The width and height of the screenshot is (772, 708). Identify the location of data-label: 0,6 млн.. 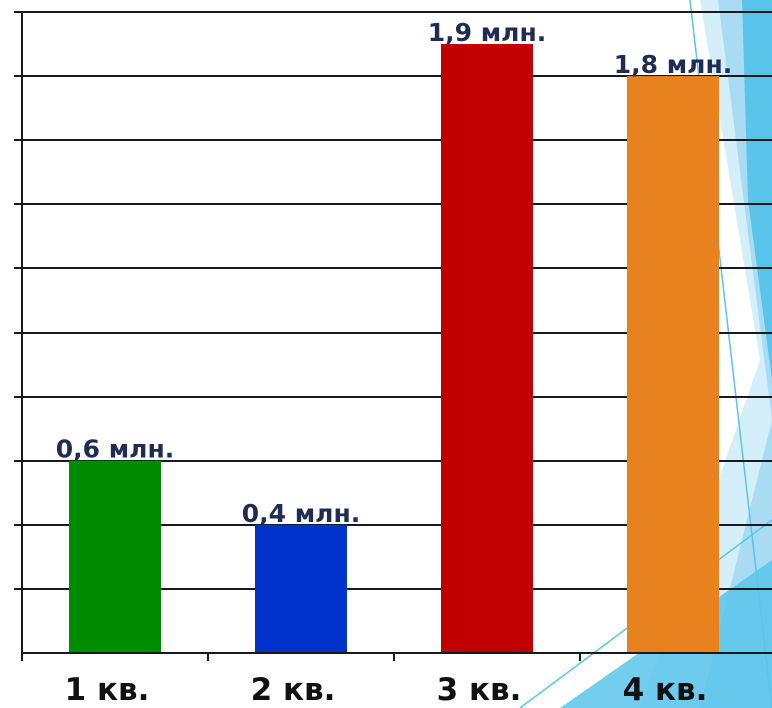
(115, 449).